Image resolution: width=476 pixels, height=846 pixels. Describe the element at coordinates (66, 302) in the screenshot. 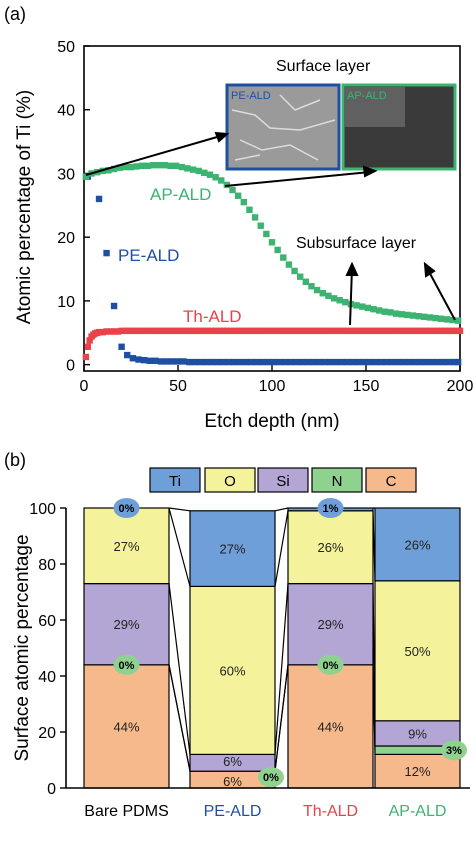

I see `y-tick-label-a: 10` at that location.